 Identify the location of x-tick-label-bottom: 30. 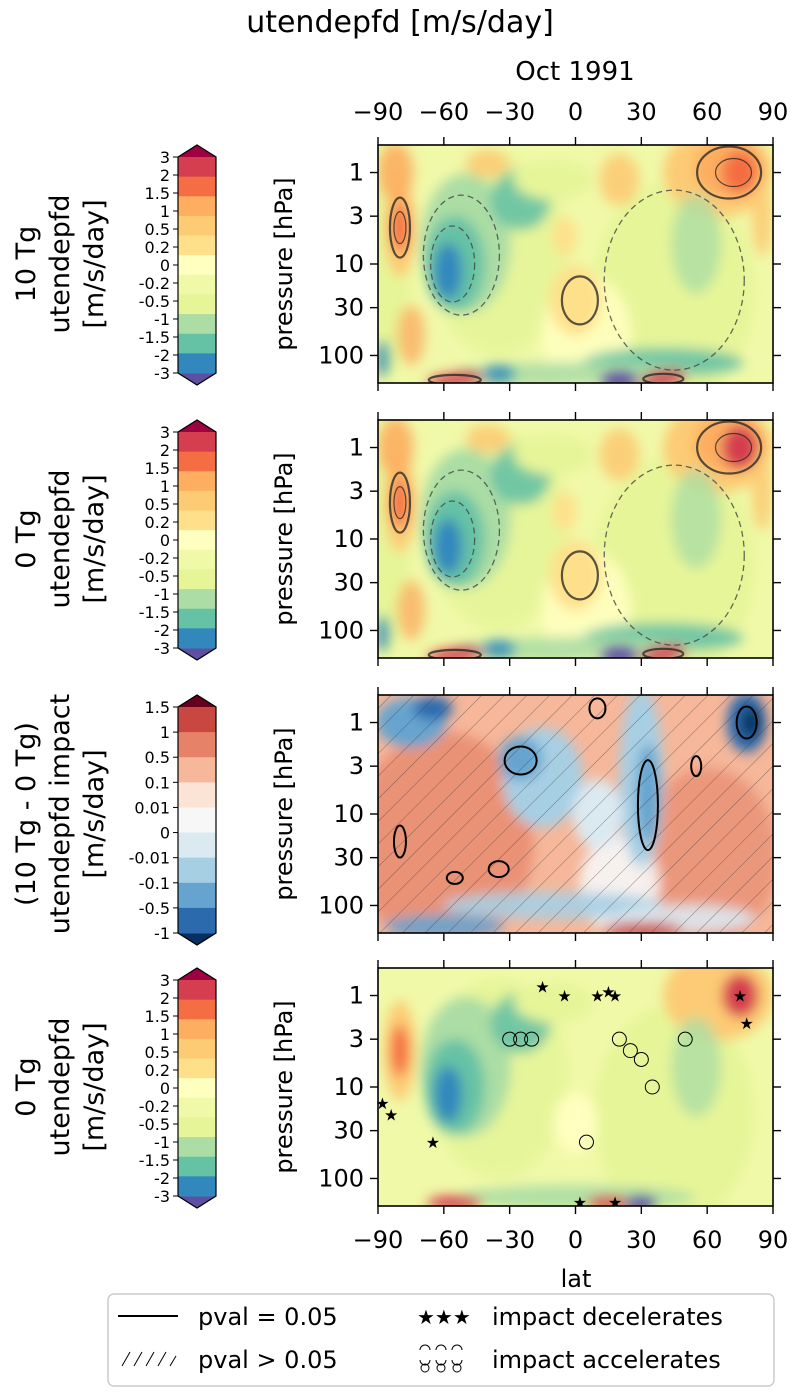
(641, 1240).